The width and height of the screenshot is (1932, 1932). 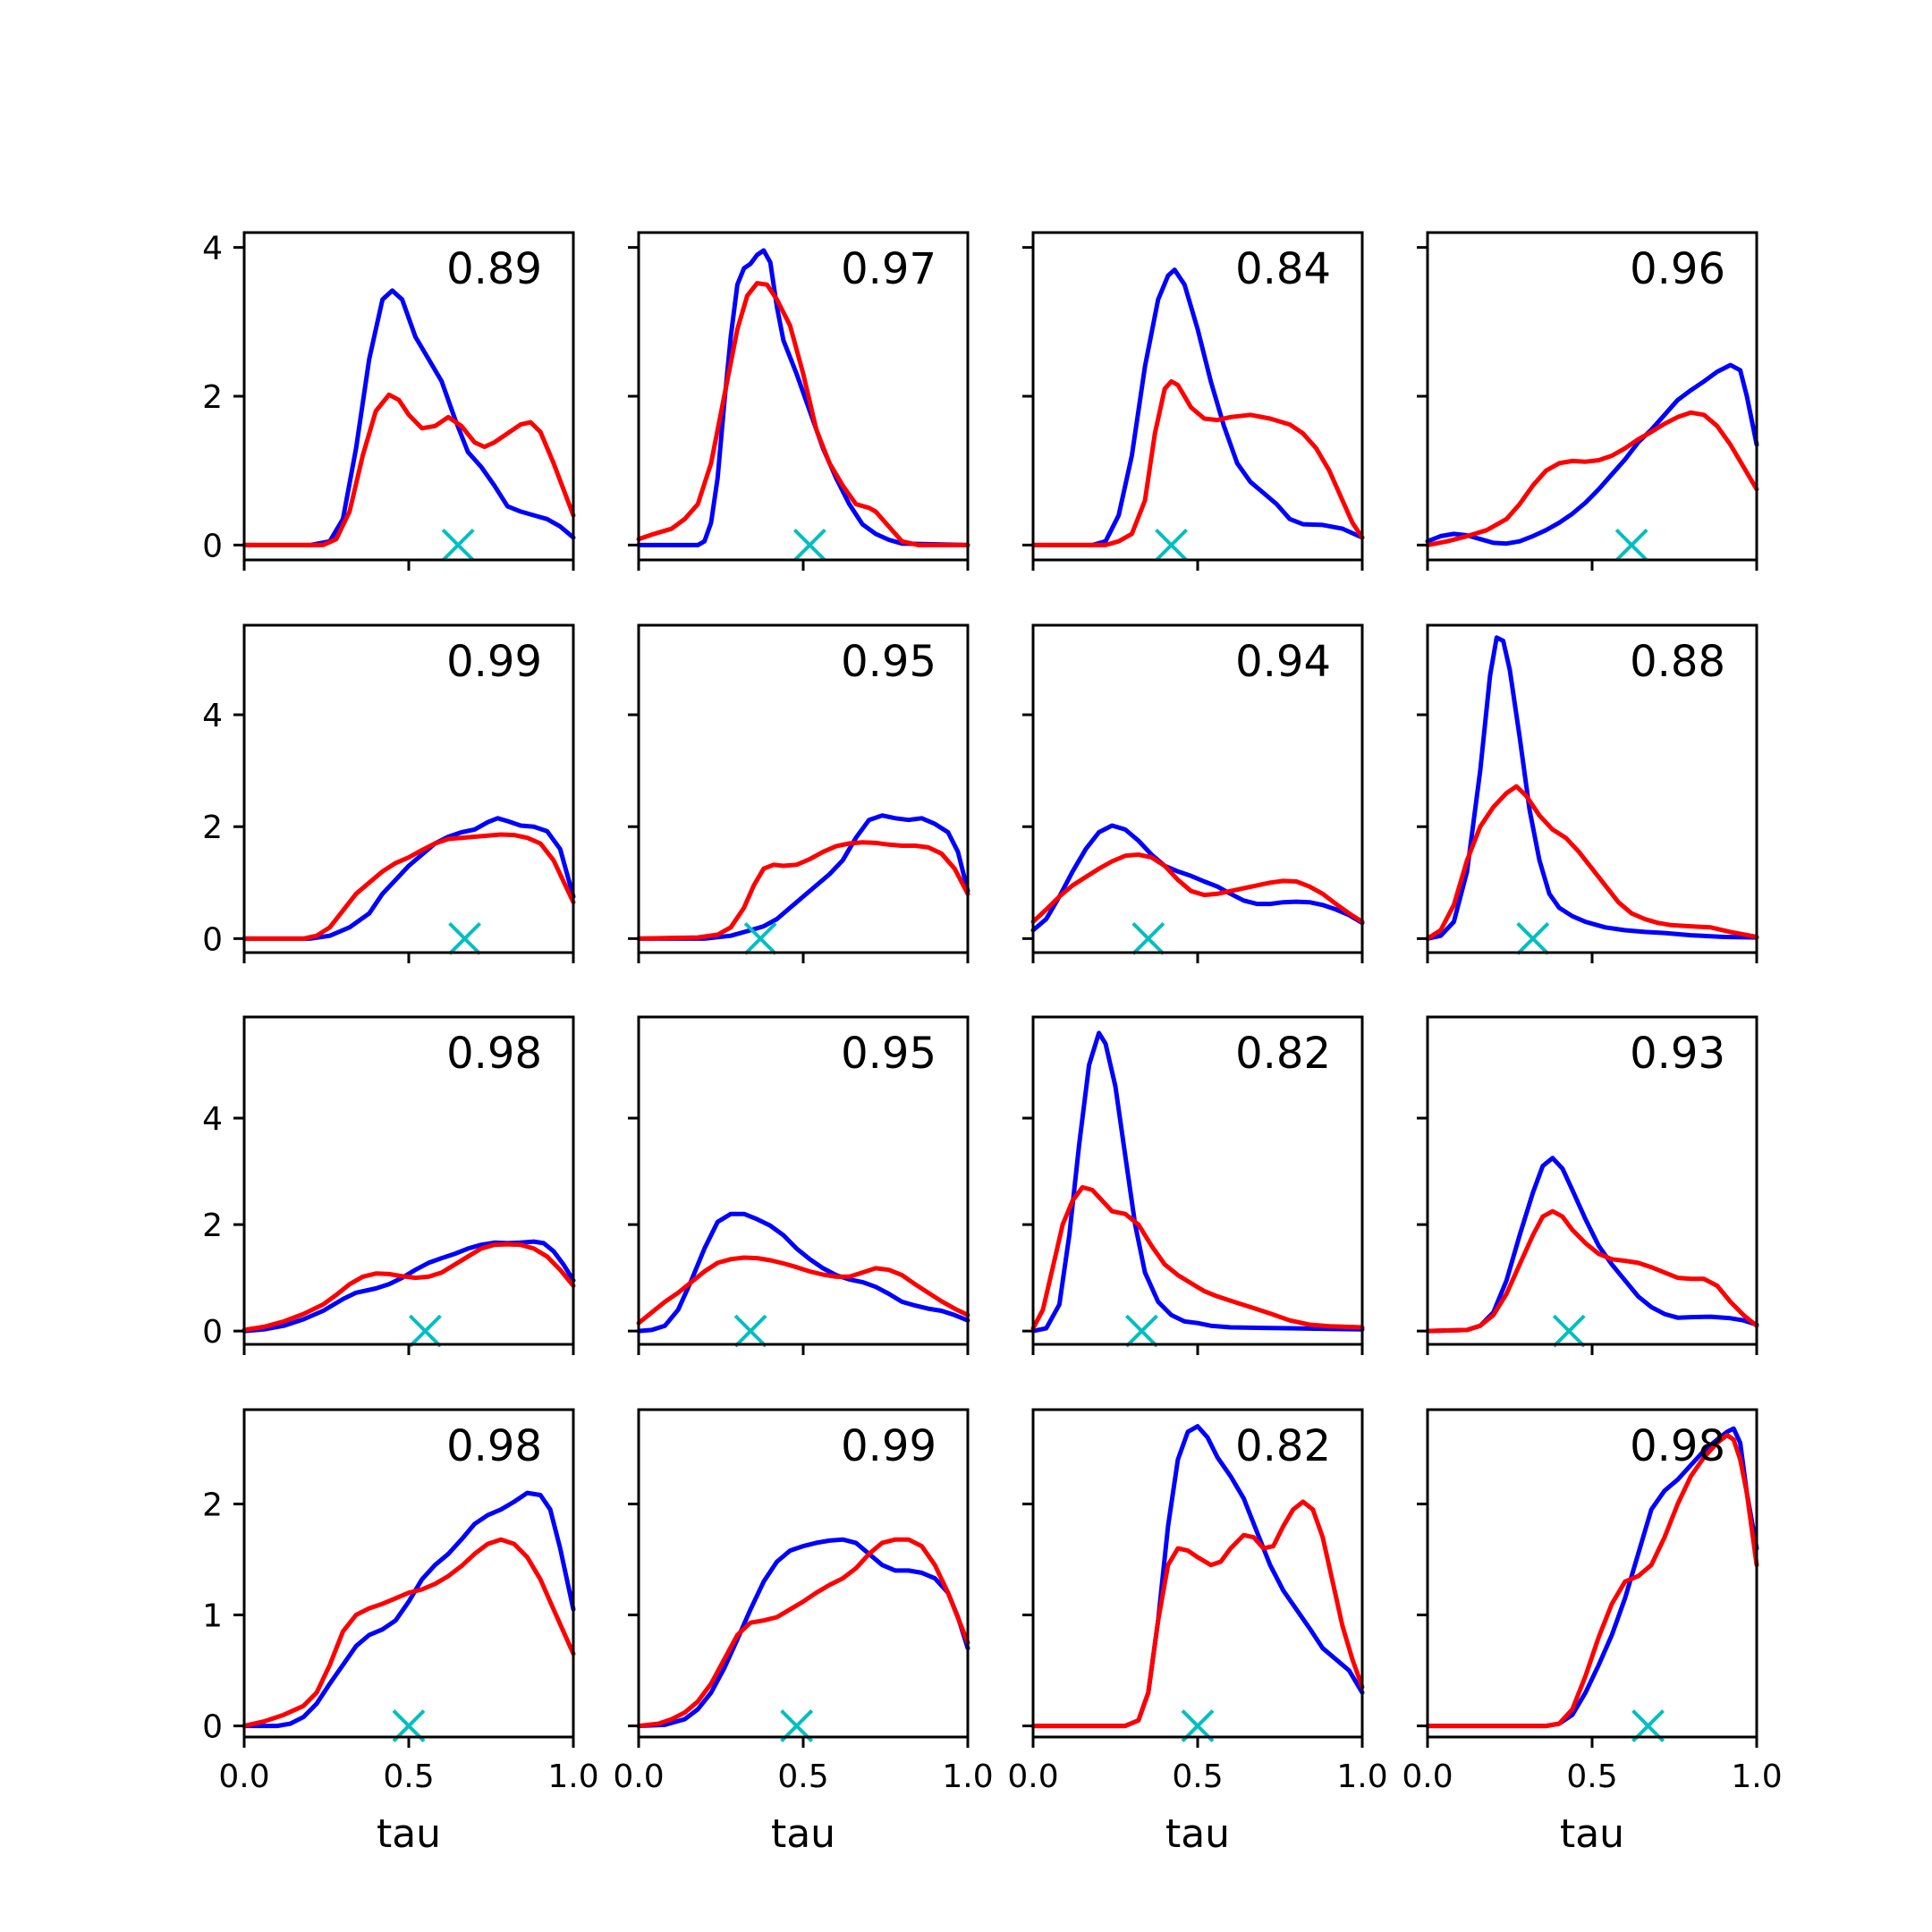 I want to click on panel-value-label: 0.93, so click(x=1677, y=1054).